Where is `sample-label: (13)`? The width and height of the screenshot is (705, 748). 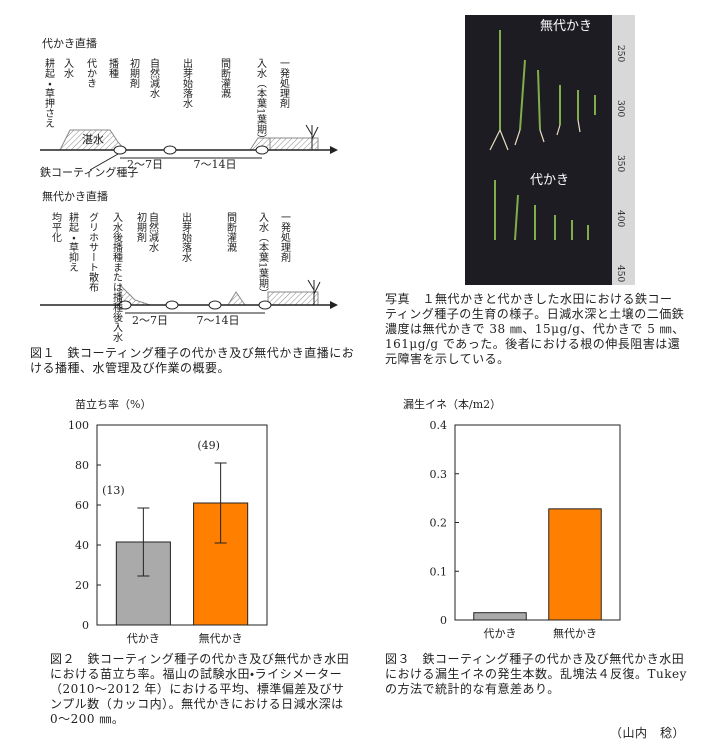 sample-label: (13) is located at coordinates (113, 490).